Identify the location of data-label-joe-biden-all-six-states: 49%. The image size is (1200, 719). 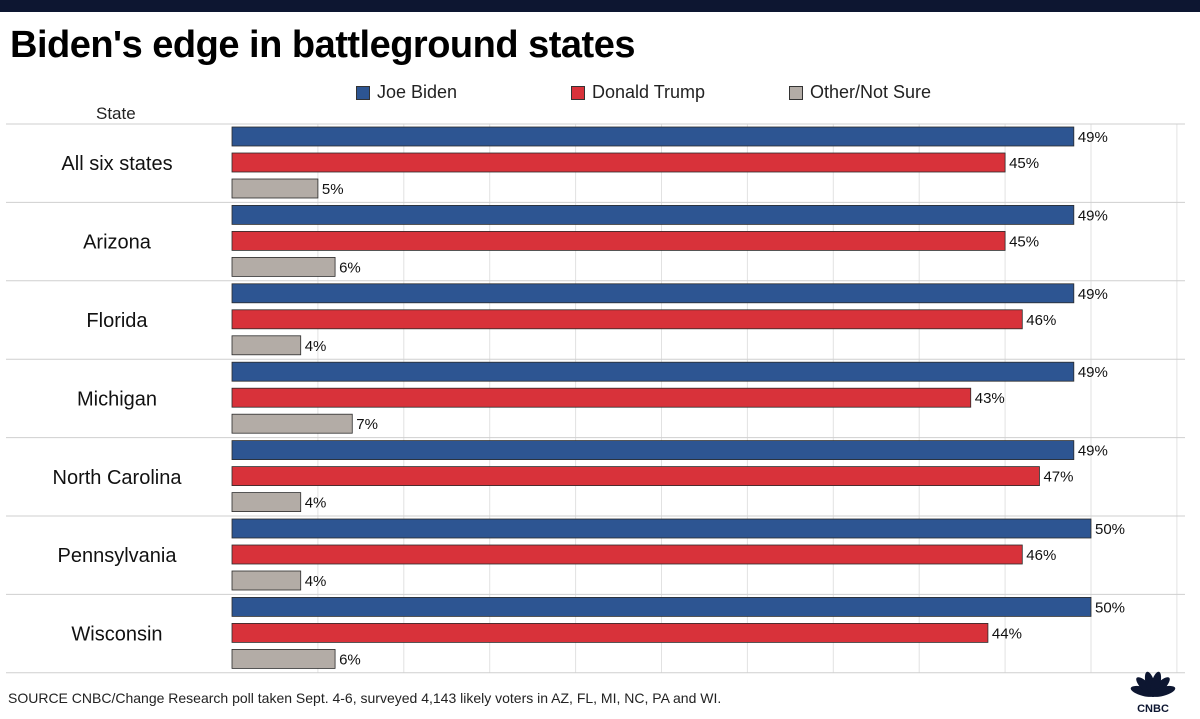
(1093, 137).